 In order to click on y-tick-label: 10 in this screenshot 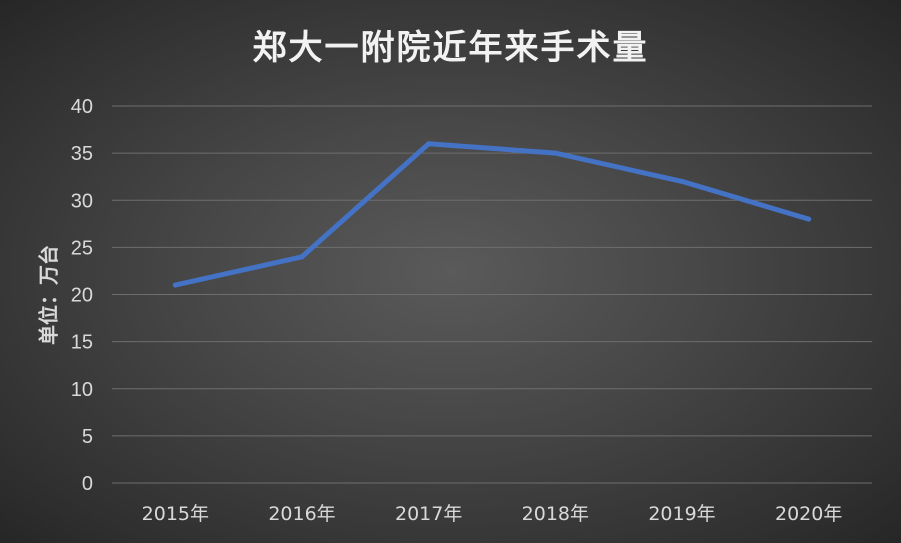, I will do `click(82, 390)`.